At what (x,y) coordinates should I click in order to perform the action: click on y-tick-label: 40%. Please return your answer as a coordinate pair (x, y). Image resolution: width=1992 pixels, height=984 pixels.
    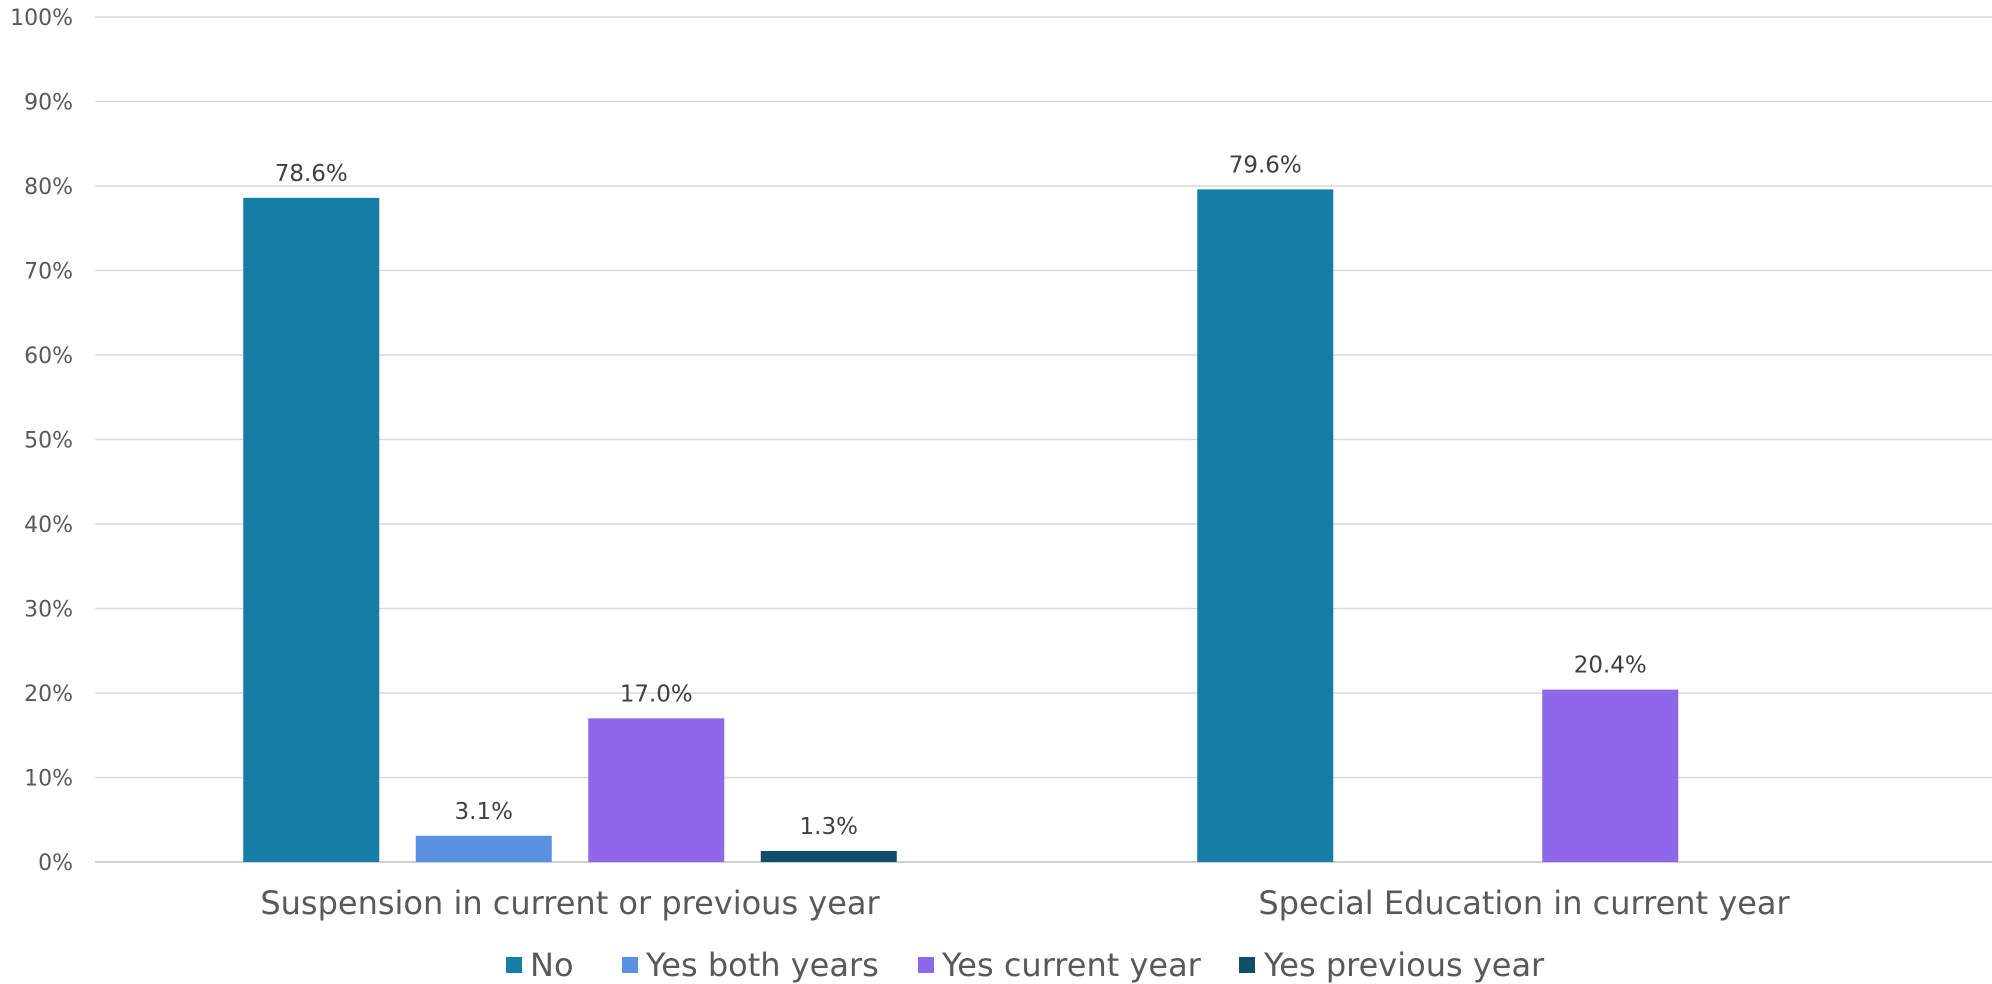
    Looking at the image, I should click on (48, 525).